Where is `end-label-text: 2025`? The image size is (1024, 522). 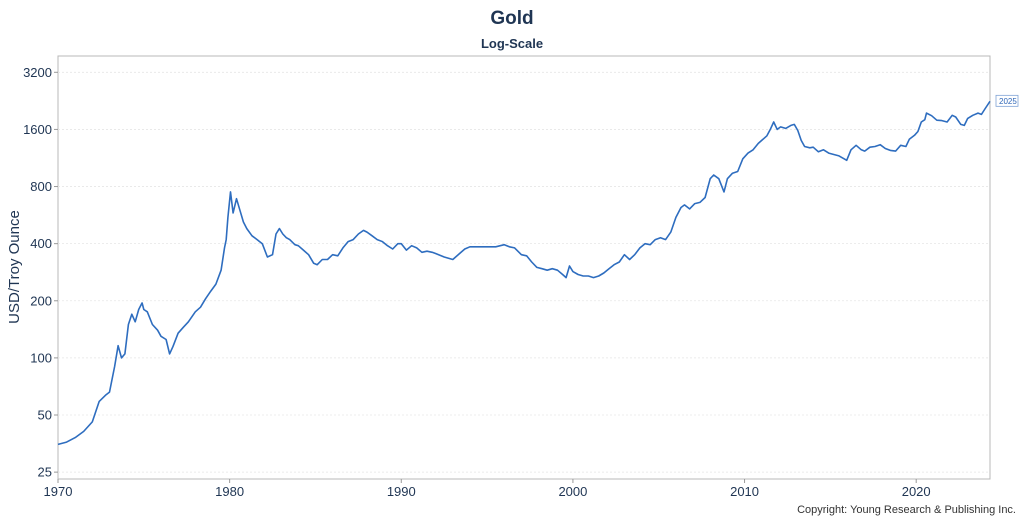
end-label-text: 2025 is located at coordinates (1008, 101).